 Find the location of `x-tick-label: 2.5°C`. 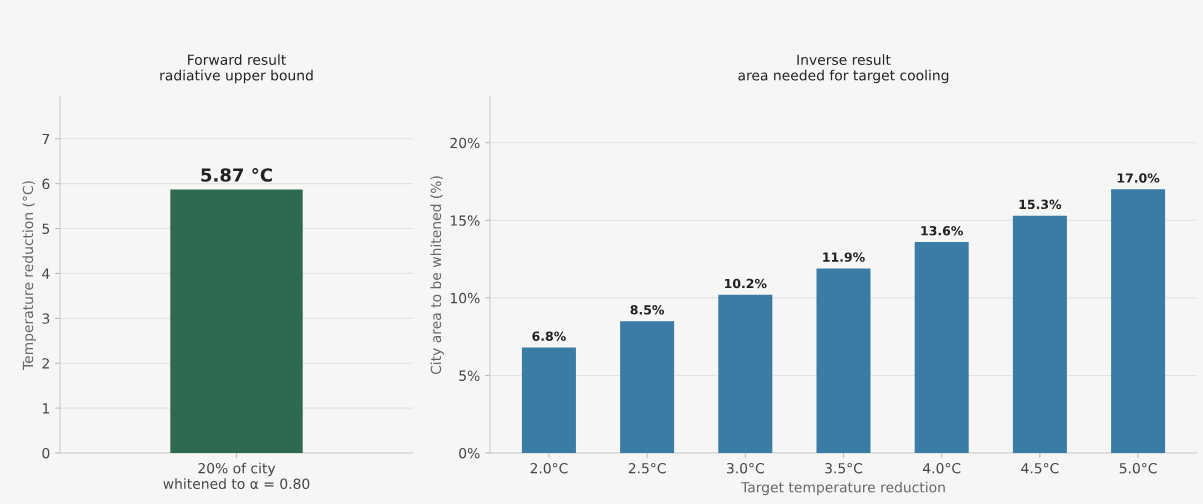

x-tick-label: 2.5°C is located at coordinates (647, 468).